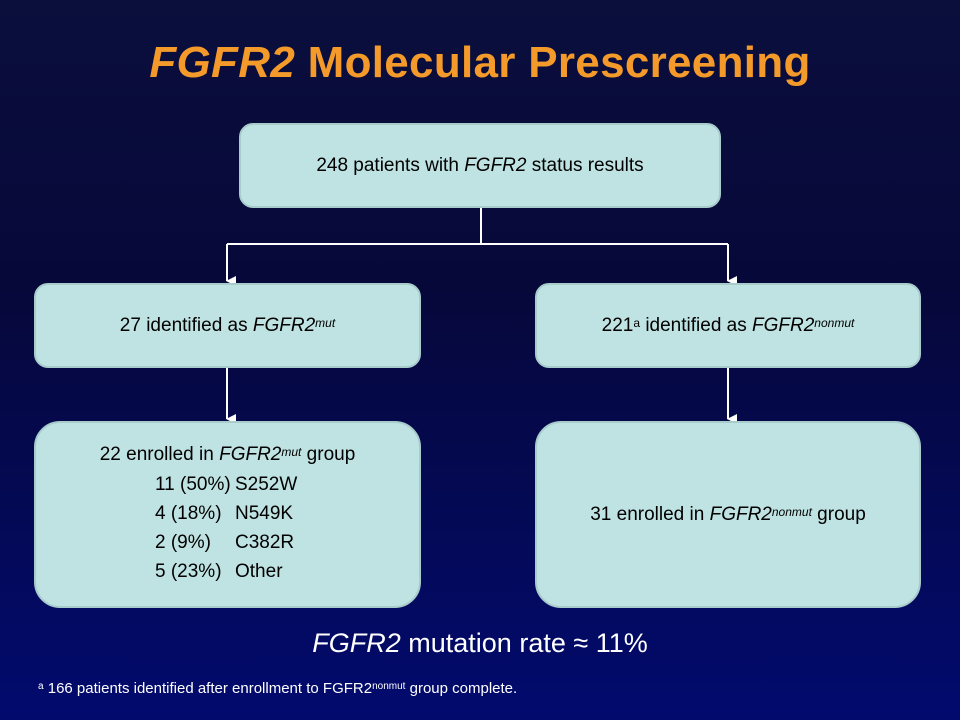 Image resolution: width=960 pixels, height=720 pixels. I want to click on enrolled-nonmut-gene: FGFR2, so click(740, 514).